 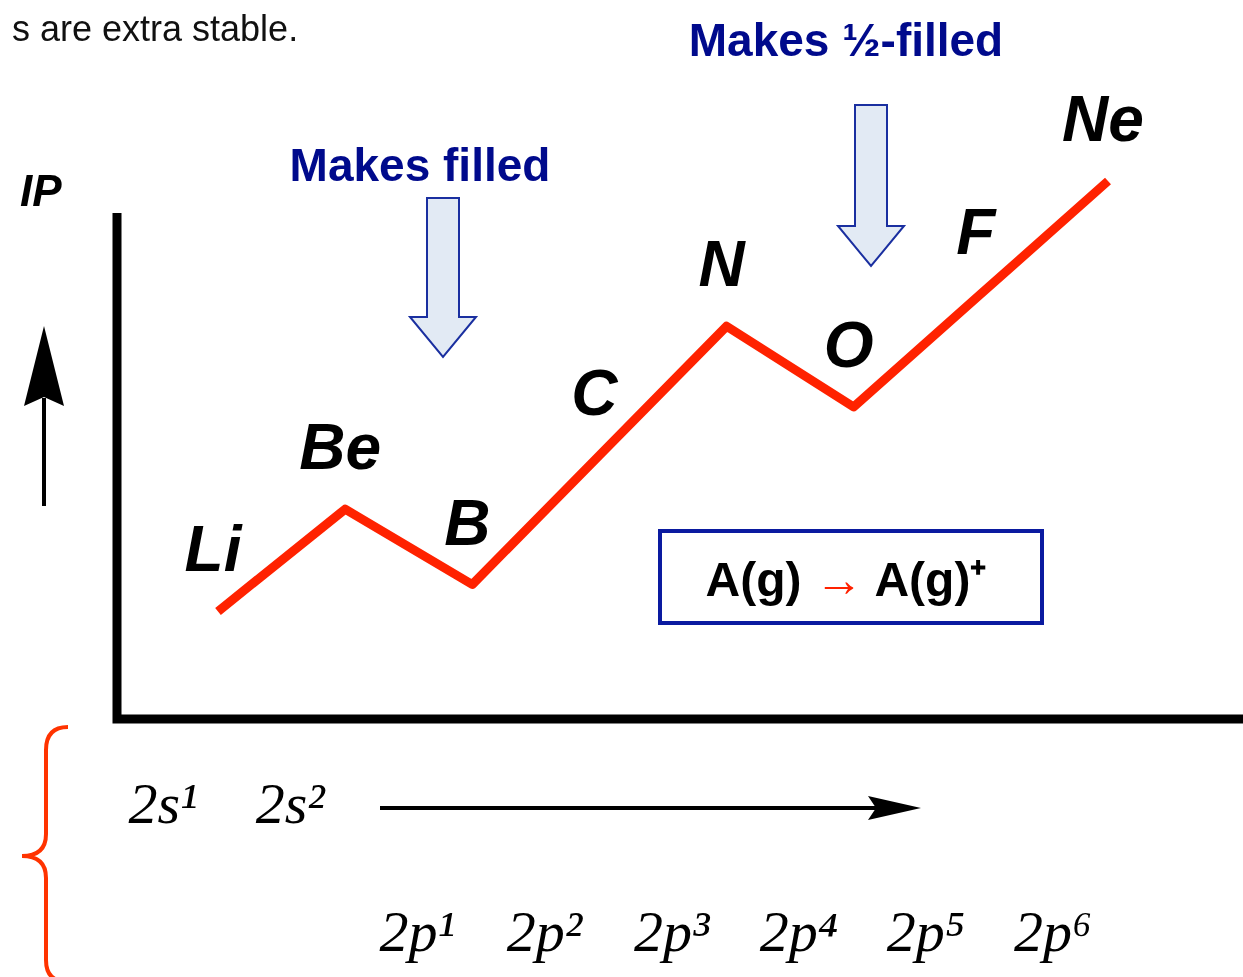 I want to click on text: 2p³, so click(x=672, y=931).